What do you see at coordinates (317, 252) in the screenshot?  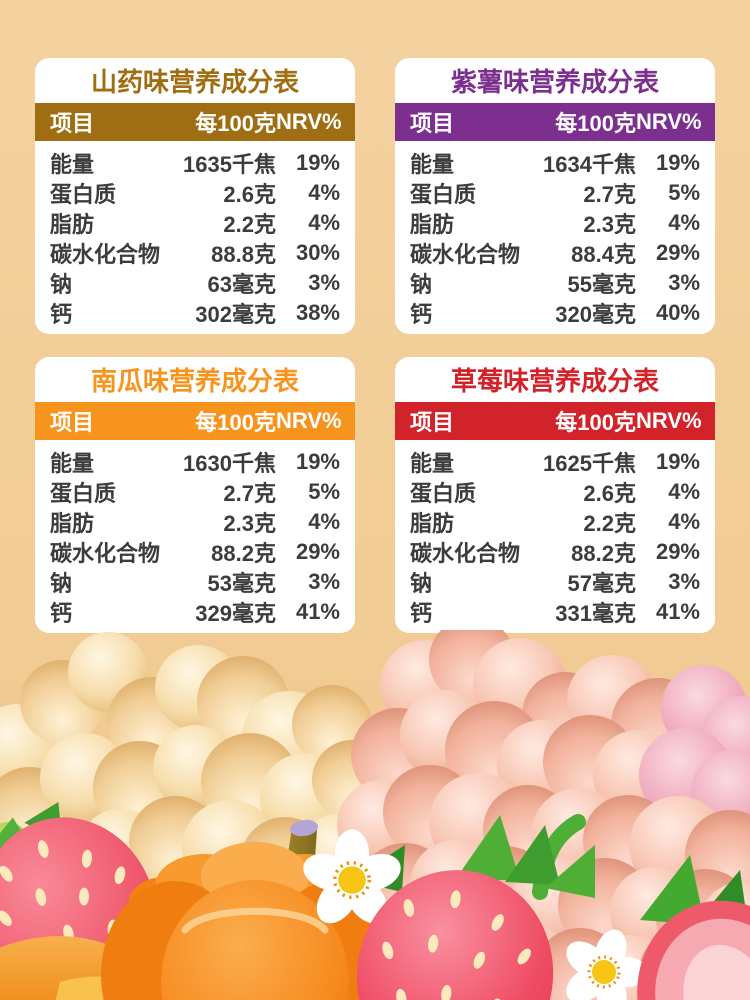 I see `nutrient-nrv: 30%` at bounding box center [317, 252].